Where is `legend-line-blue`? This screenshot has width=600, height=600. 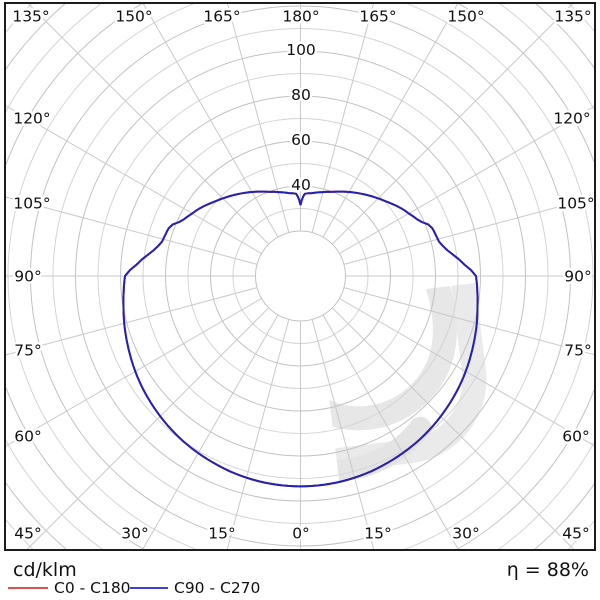
legend-line-blue is located at coordinates (149, 588).